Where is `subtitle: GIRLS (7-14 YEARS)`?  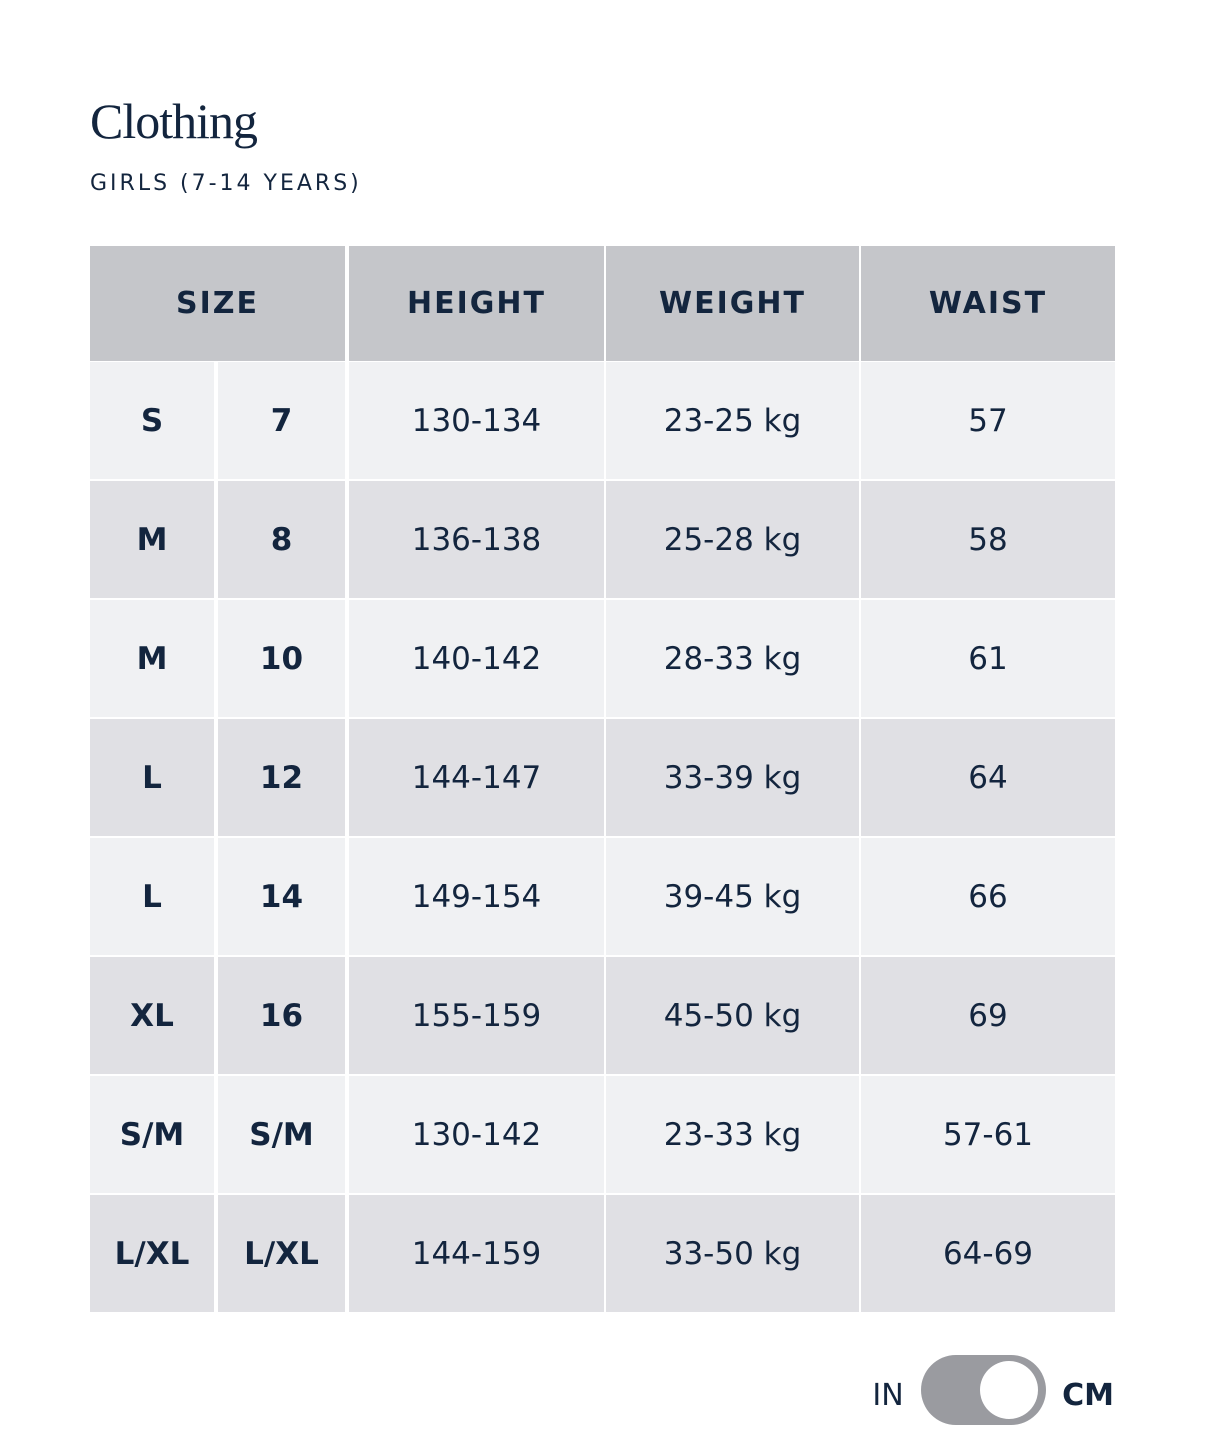 subtitle: GIRLS (7-14 YEARS) is located at coordinates (226, 183).